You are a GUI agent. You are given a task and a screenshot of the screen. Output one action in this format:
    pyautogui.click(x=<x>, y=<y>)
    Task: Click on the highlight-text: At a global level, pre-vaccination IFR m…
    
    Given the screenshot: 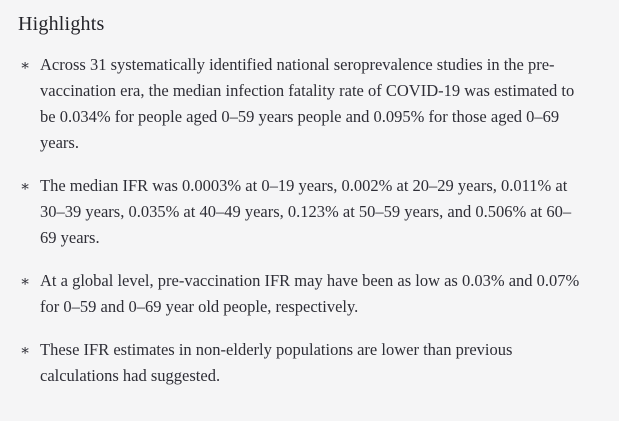 What is the action you would take?
    pyautogui.click(x=310, y=293)
    